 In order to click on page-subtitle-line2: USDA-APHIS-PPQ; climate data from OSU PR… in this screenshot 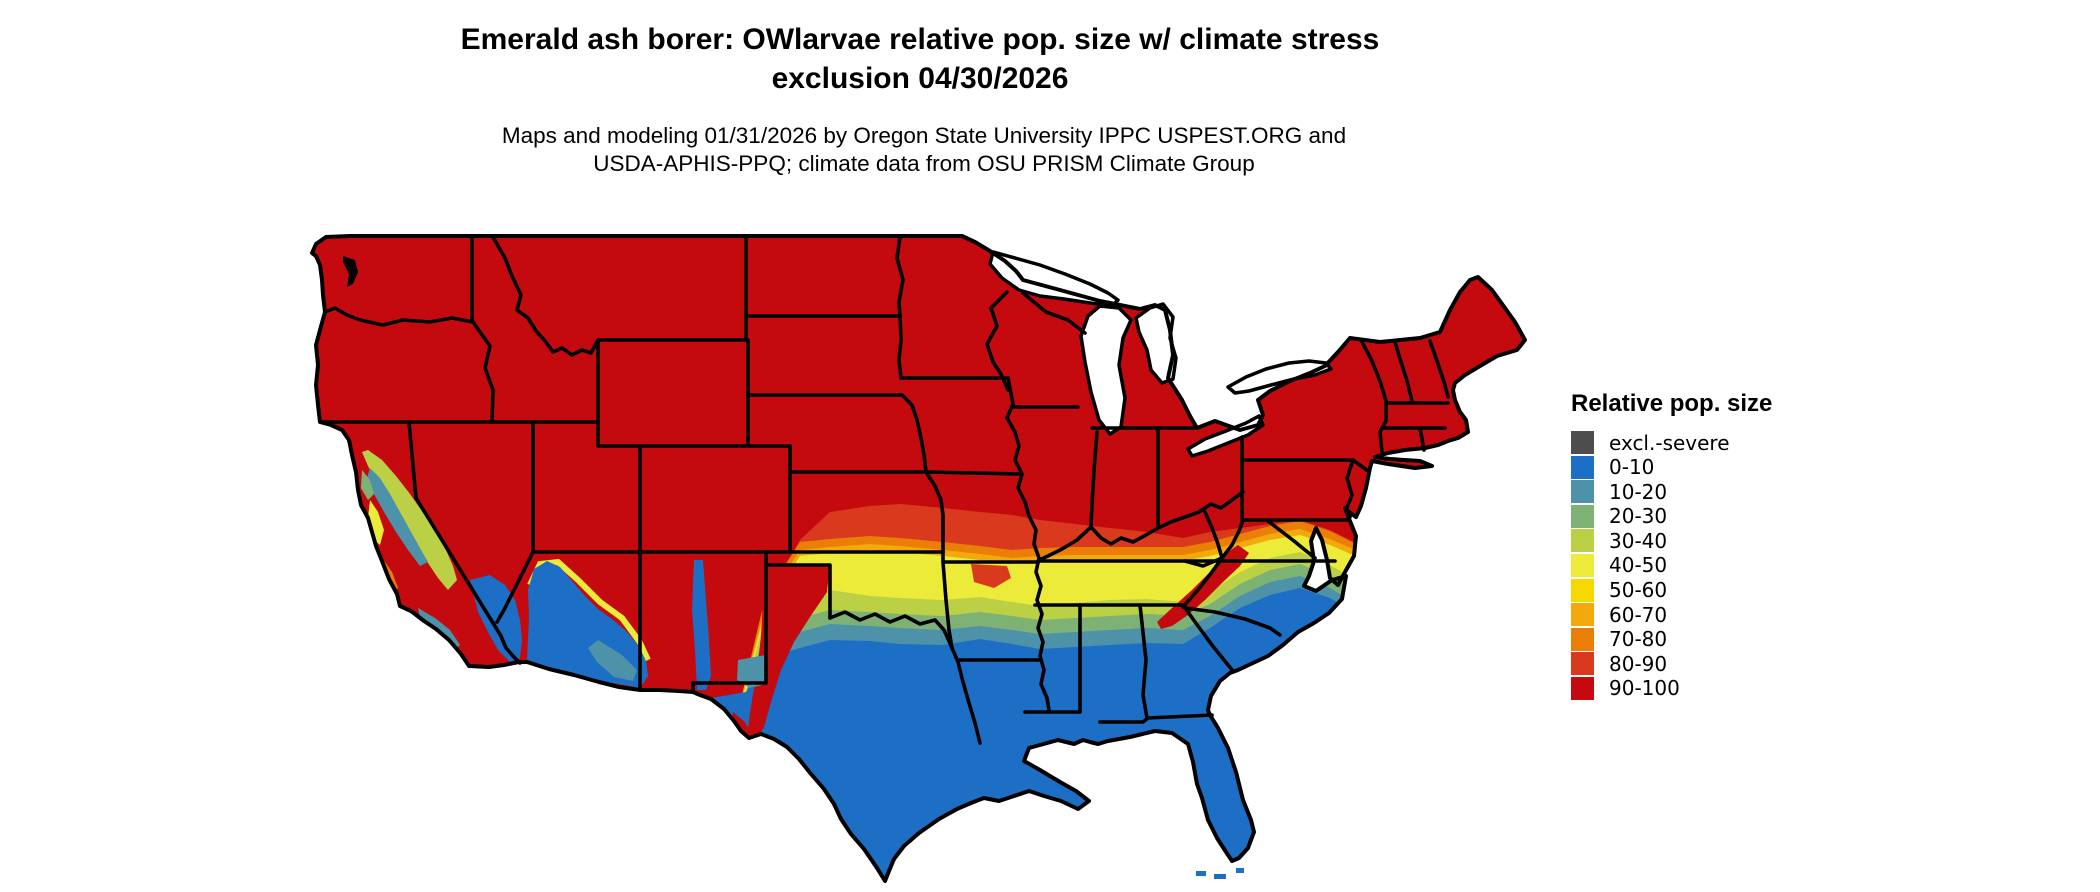, I will do `click(924, 163)`.